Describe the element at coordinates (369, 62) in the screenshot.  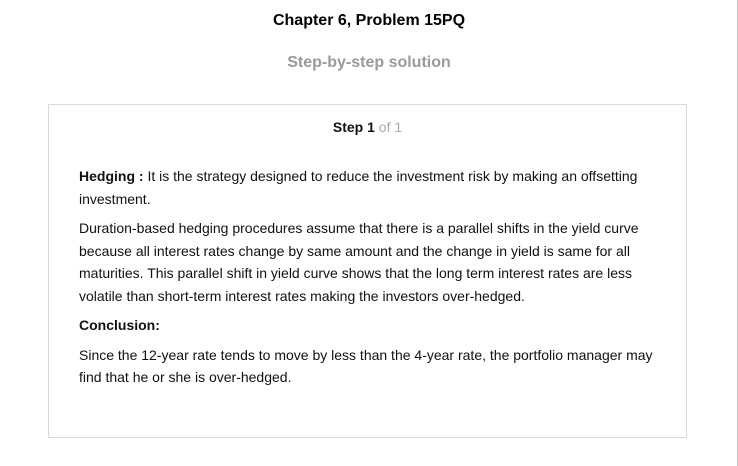
I see `page-subtitle: Step-by-step solution` at that location.